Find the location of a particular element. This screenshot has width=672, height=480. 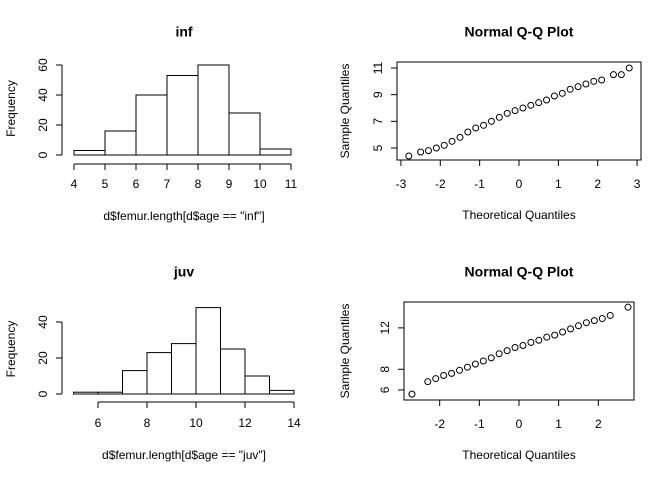

x-axis-label: d$femur.length[d$age == "juv"] is located at coordinates (184, 455).